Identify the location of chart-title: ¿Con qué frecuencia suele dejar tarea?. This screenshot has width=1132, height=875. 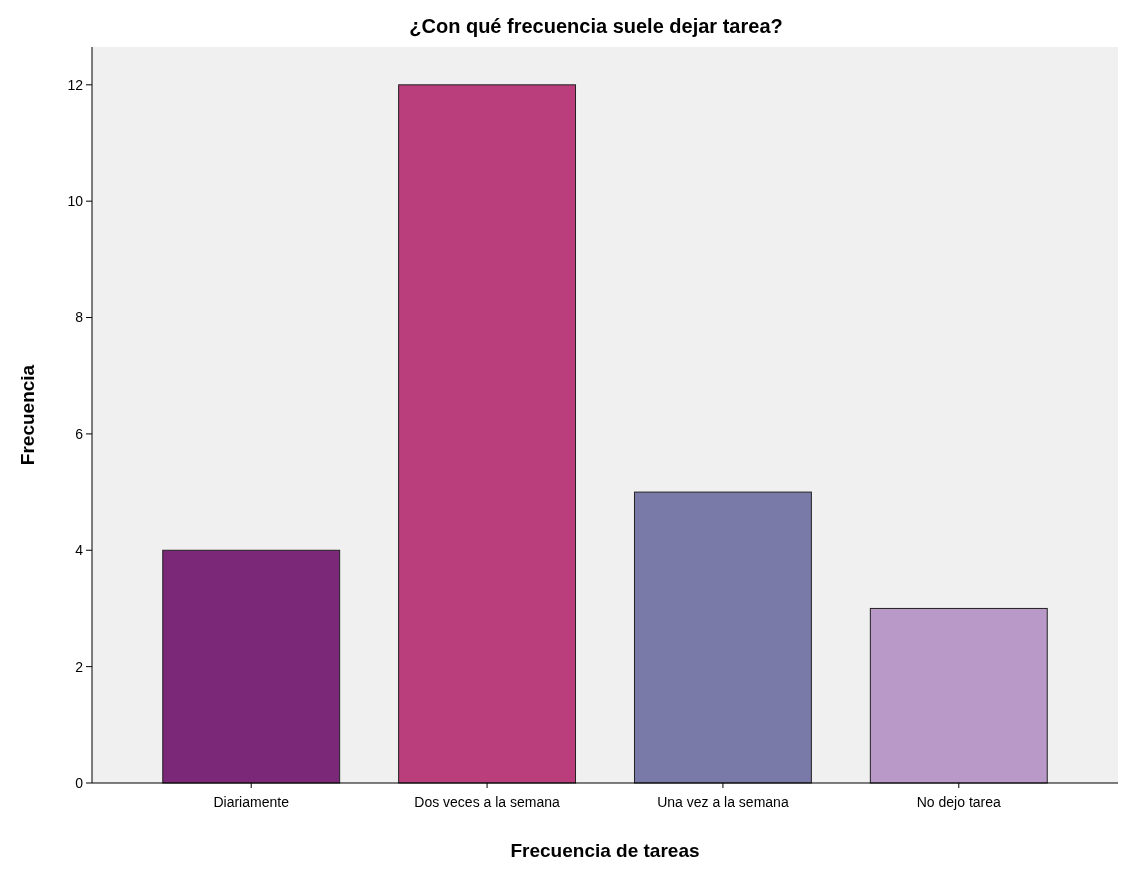
(596, 26).